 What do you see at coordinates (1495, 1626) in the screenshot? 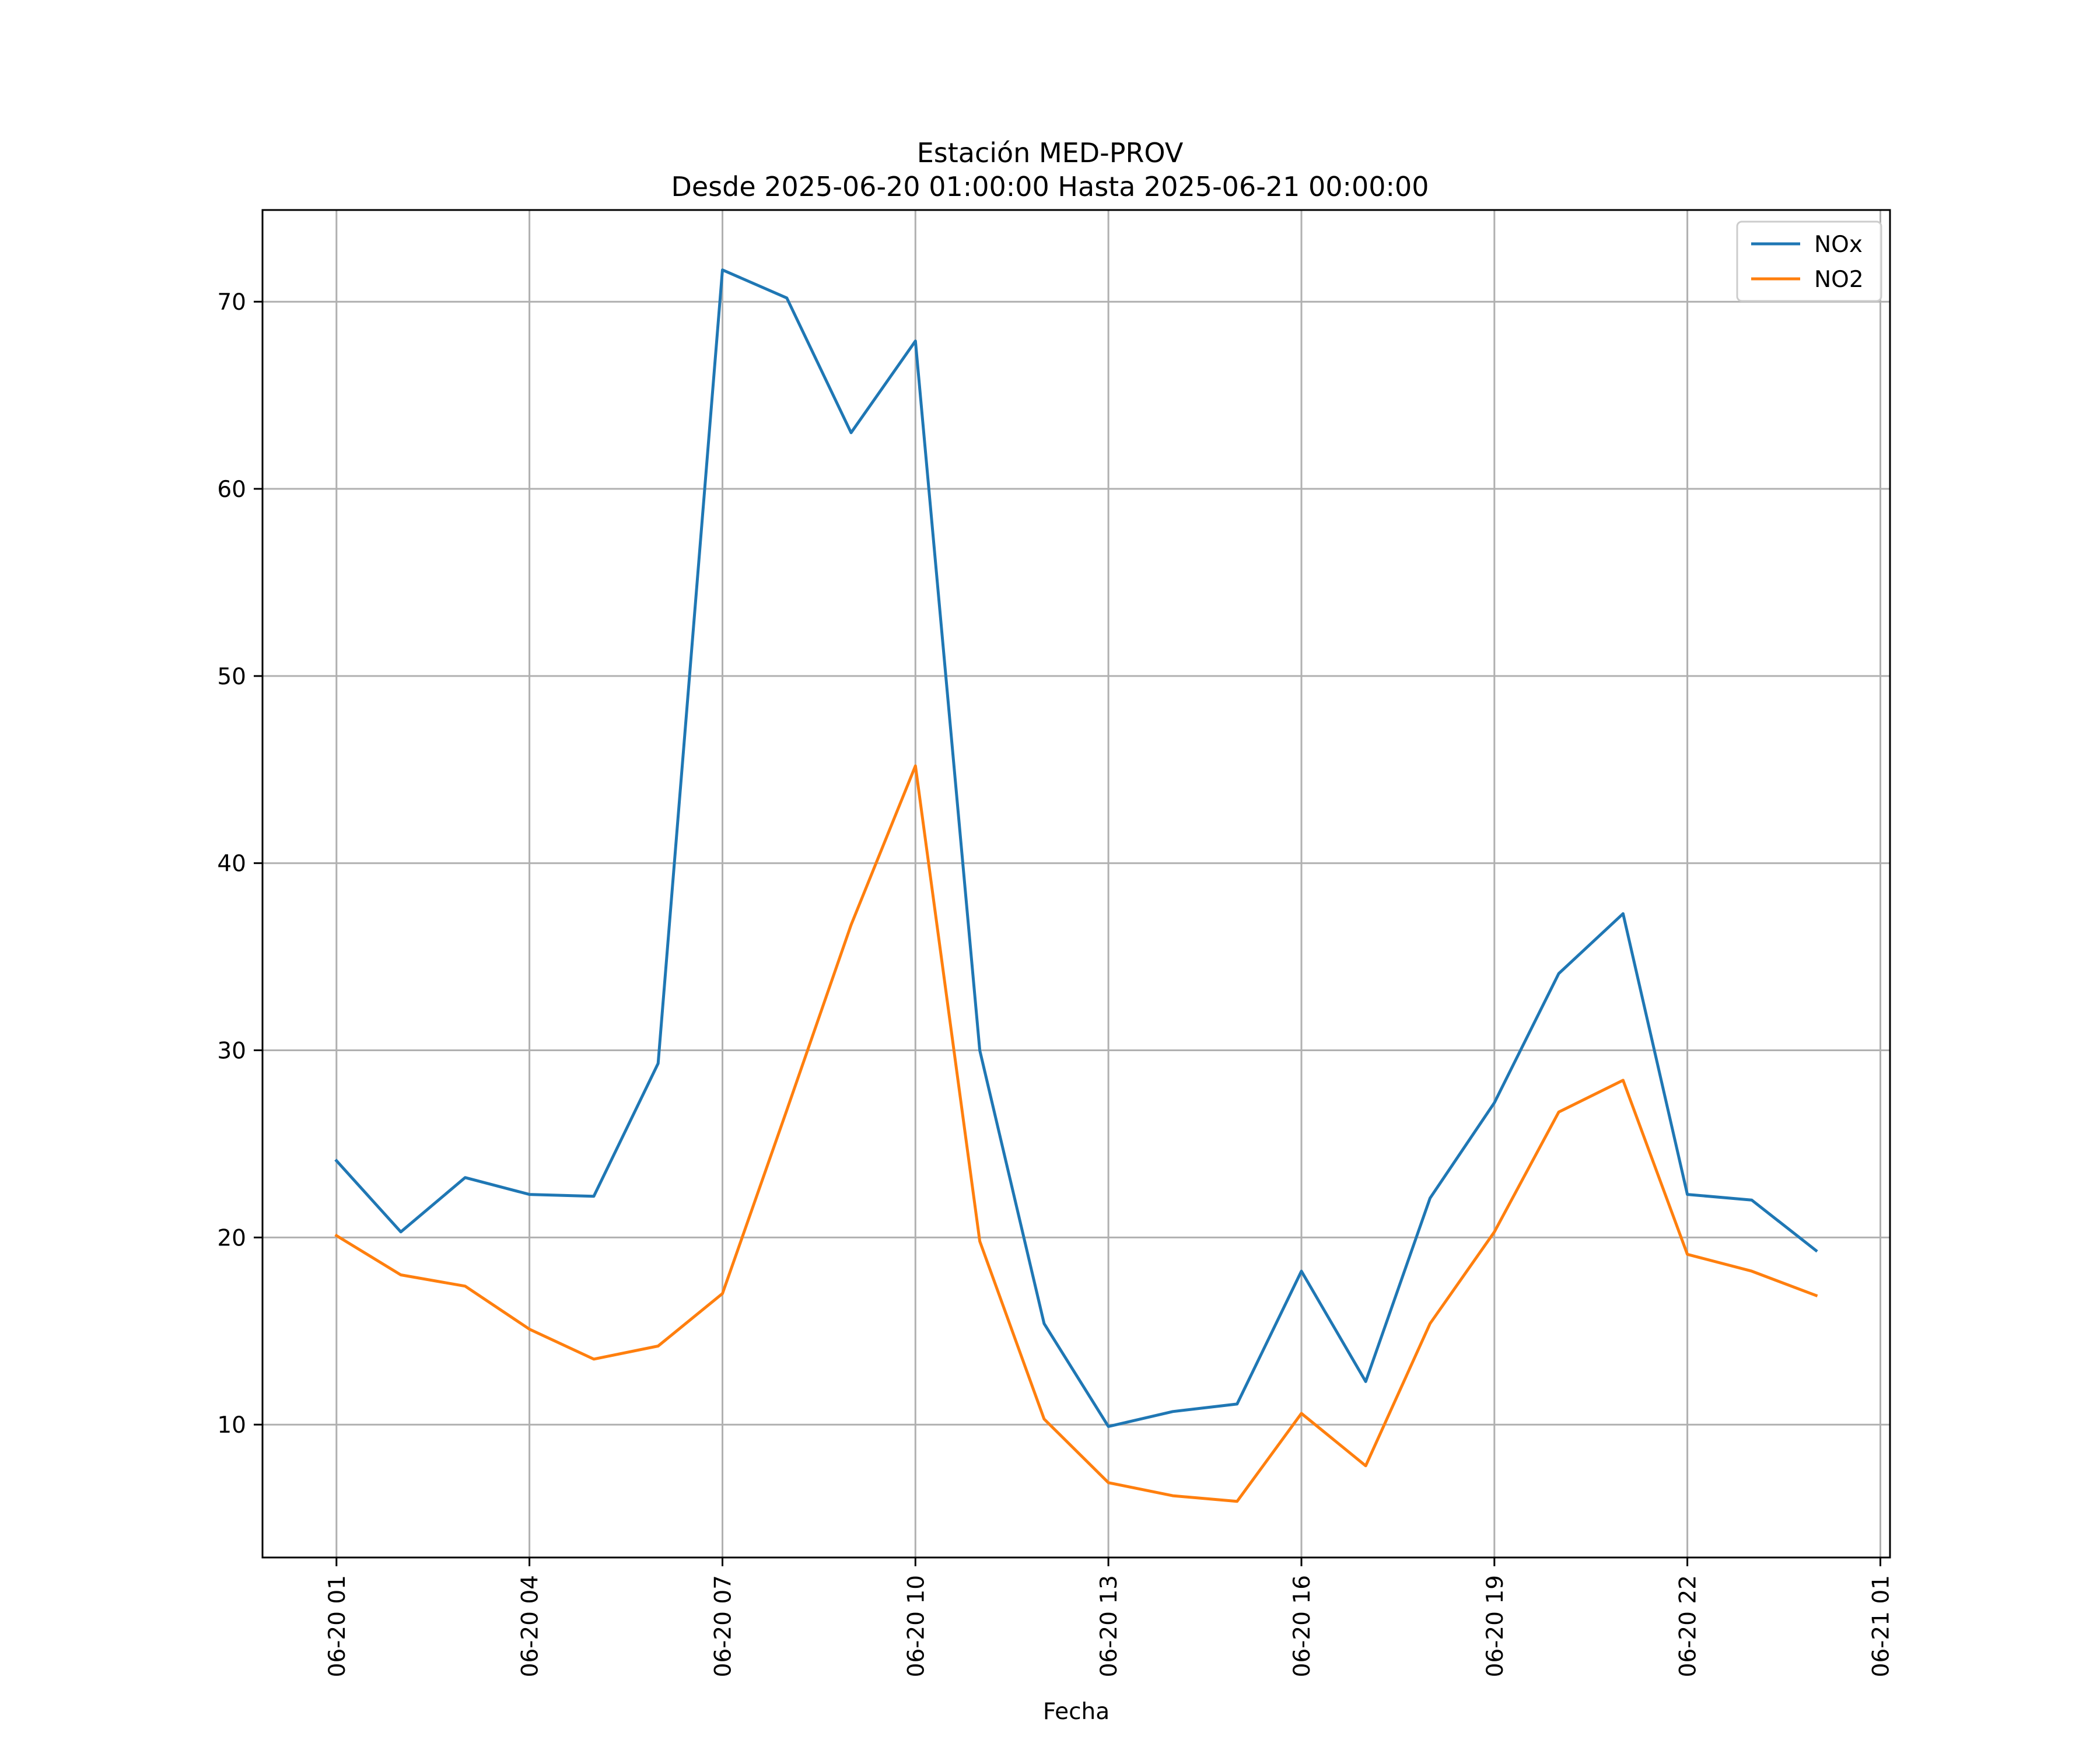
I see `x-tick-label: 06-20 19` at bounding box center [1495, 1626].